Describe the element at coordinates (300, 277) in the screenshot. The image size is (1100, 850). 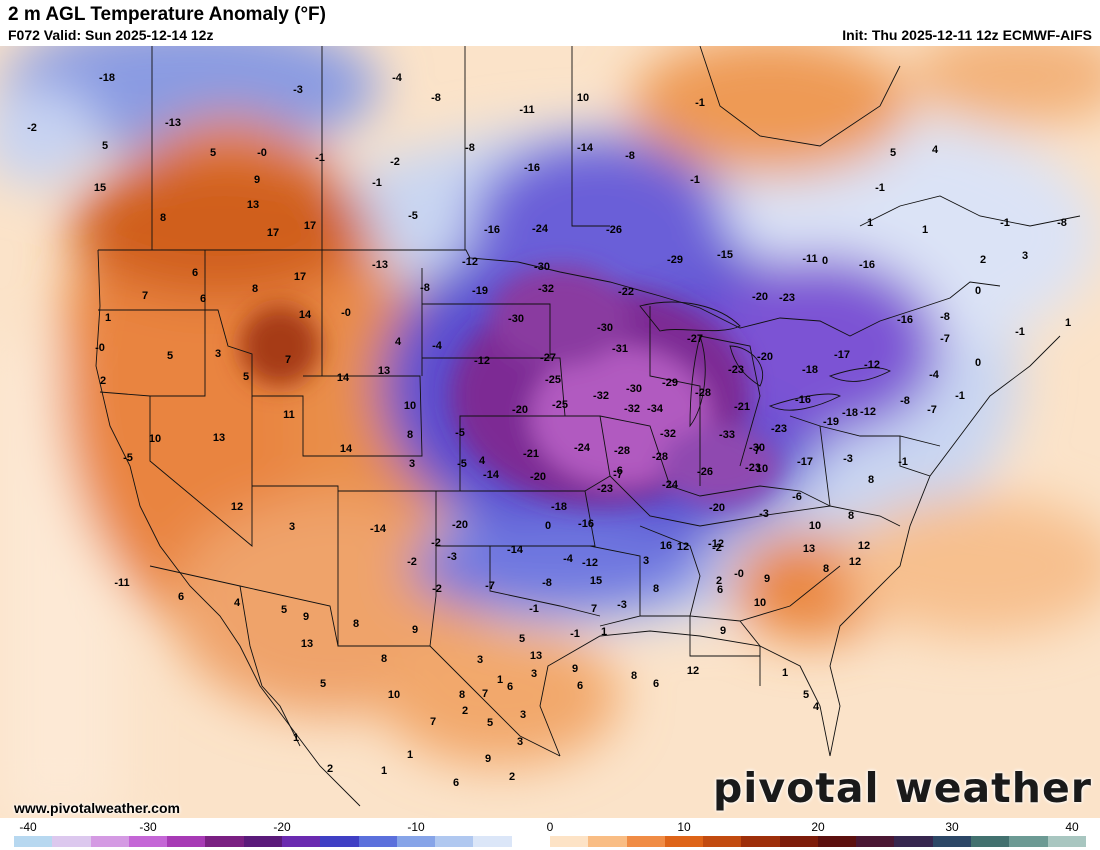
I see `anomaly-value-label: 17` at that location.